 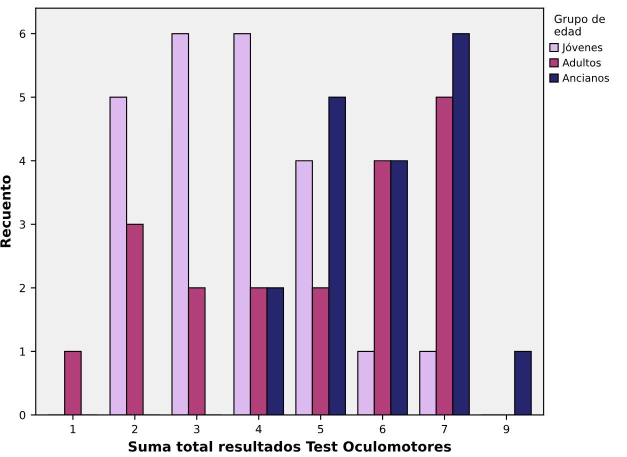 I want to click on legend-label: Adultos, so click(x=581, y=62).